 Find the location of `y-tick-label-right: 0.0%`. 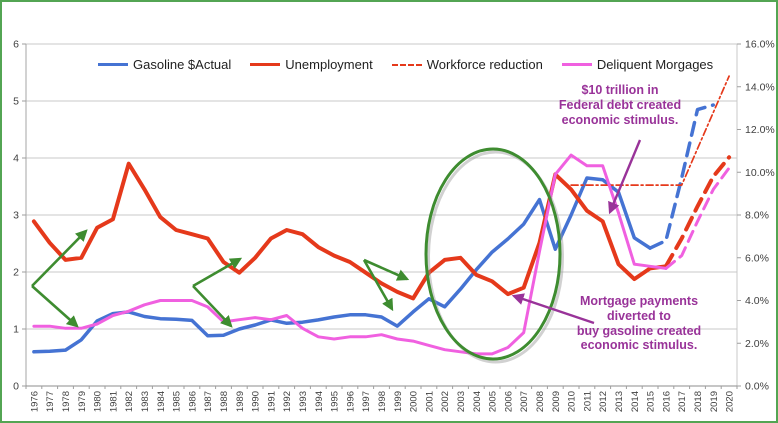

y-tick-label-right: 0.0% is located at coordinates (757, 387).